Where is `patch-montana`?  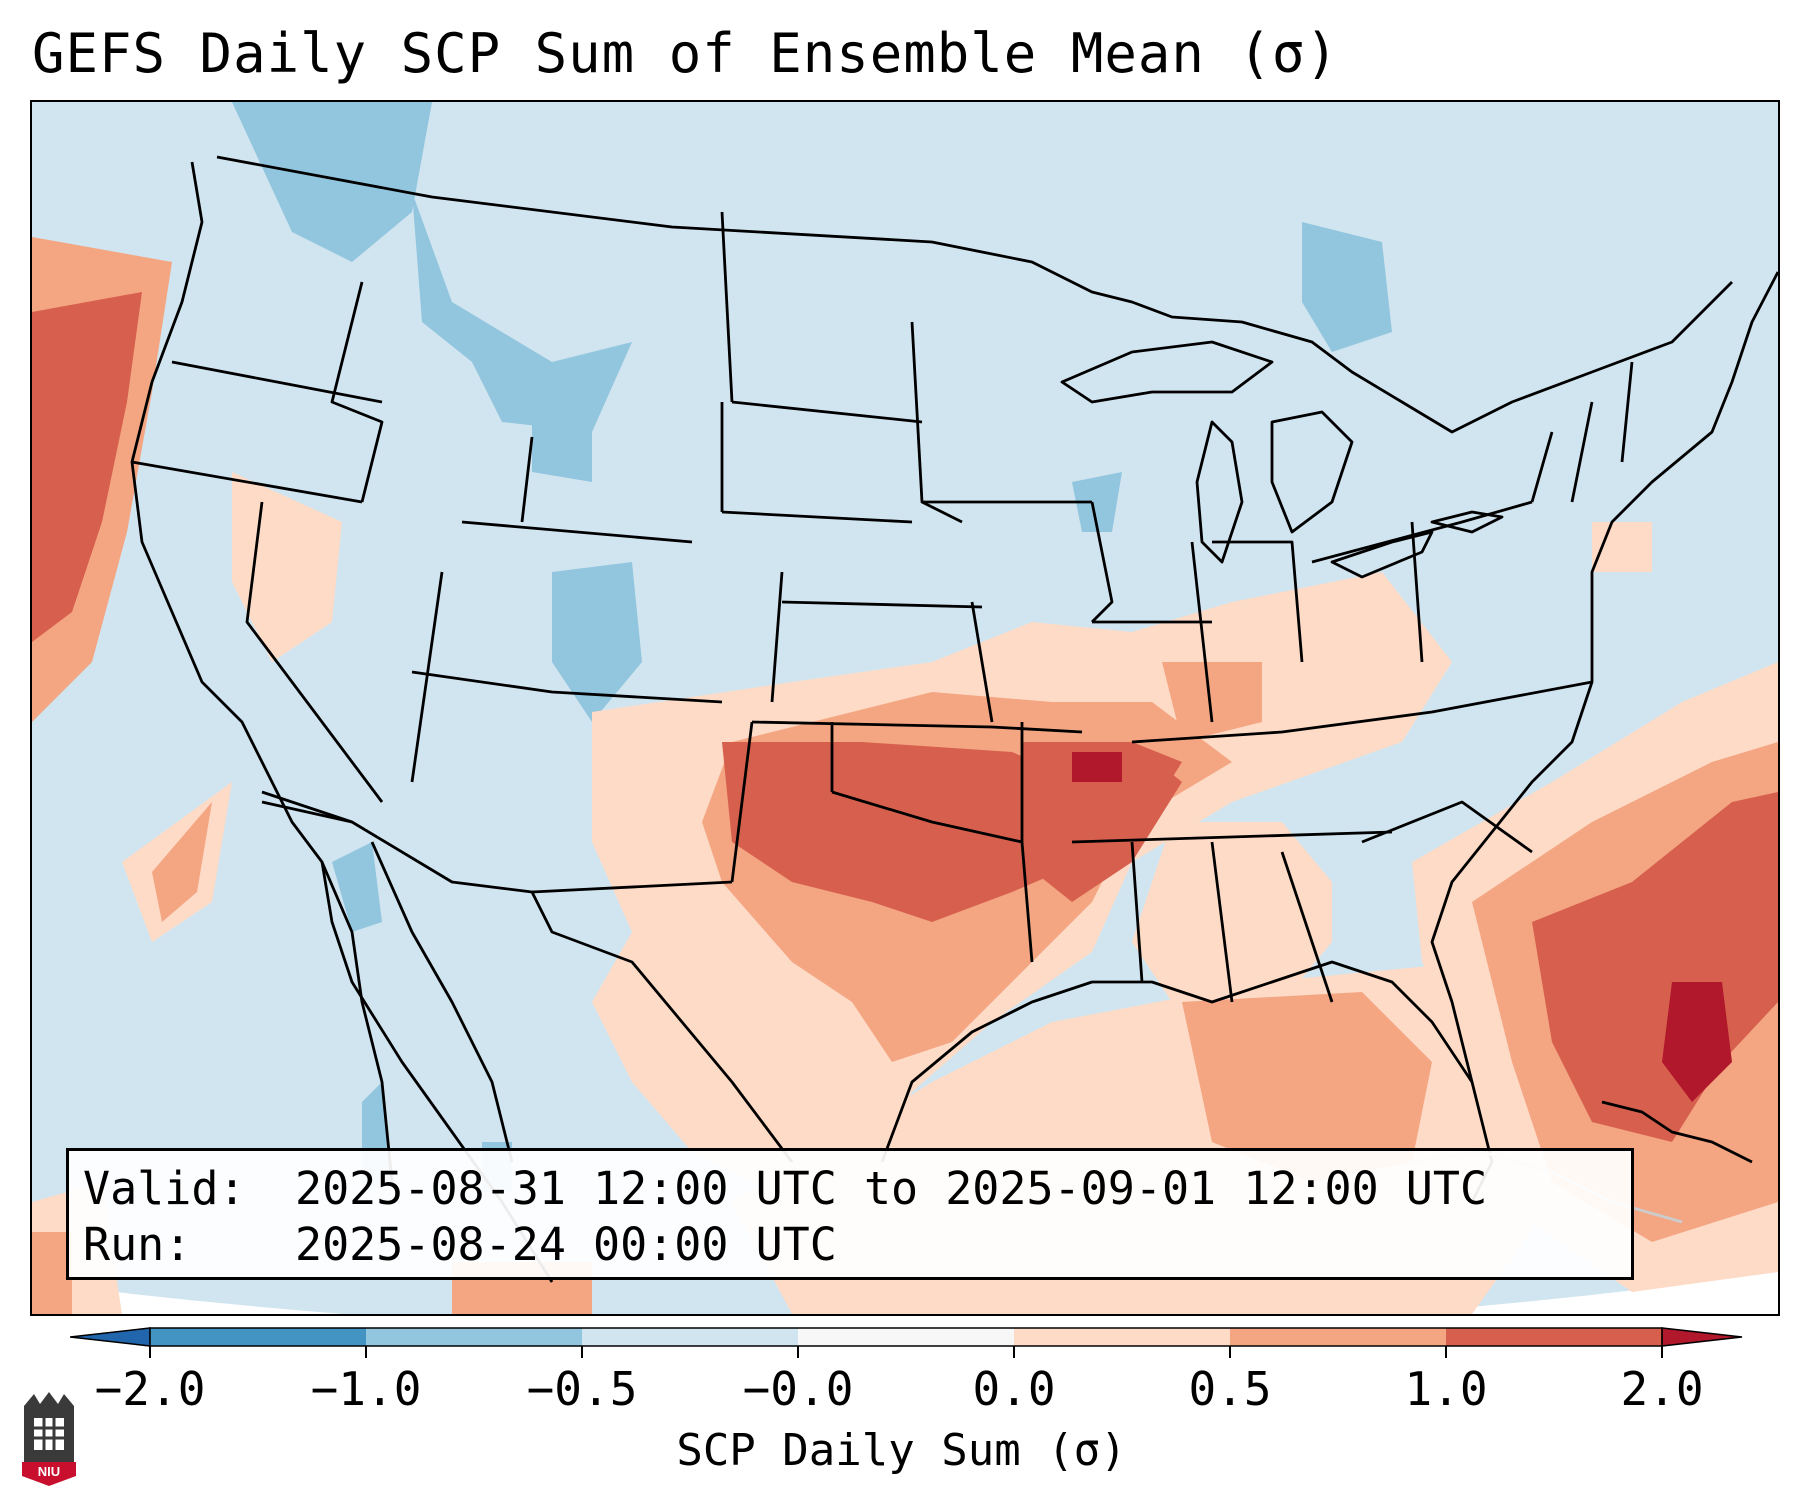 patch-montana is located at coordinates (522, 312).